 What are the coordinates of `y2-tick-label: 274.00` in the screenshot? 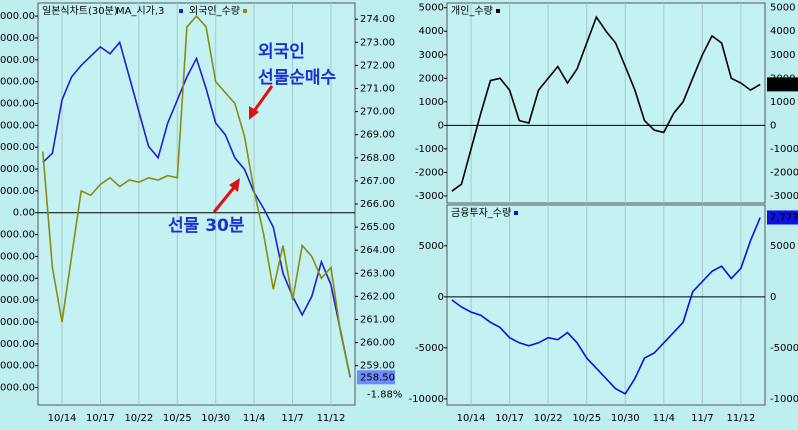 It's located at (377, 19).